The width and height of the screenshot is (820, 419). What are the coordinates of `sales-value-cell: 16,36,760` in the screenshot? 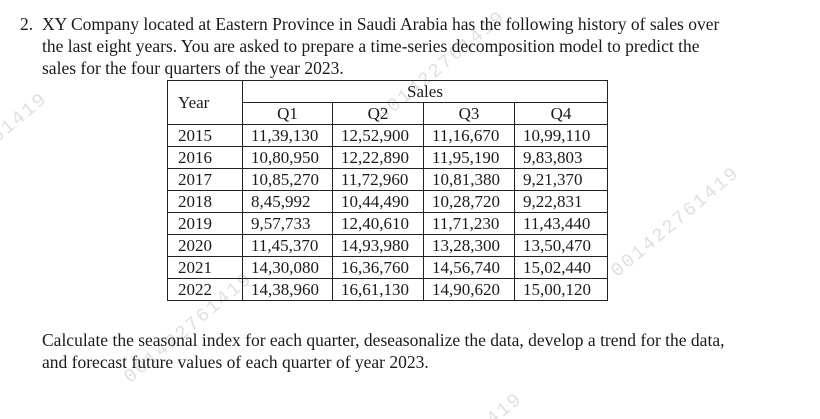 It's located at (378, 267).